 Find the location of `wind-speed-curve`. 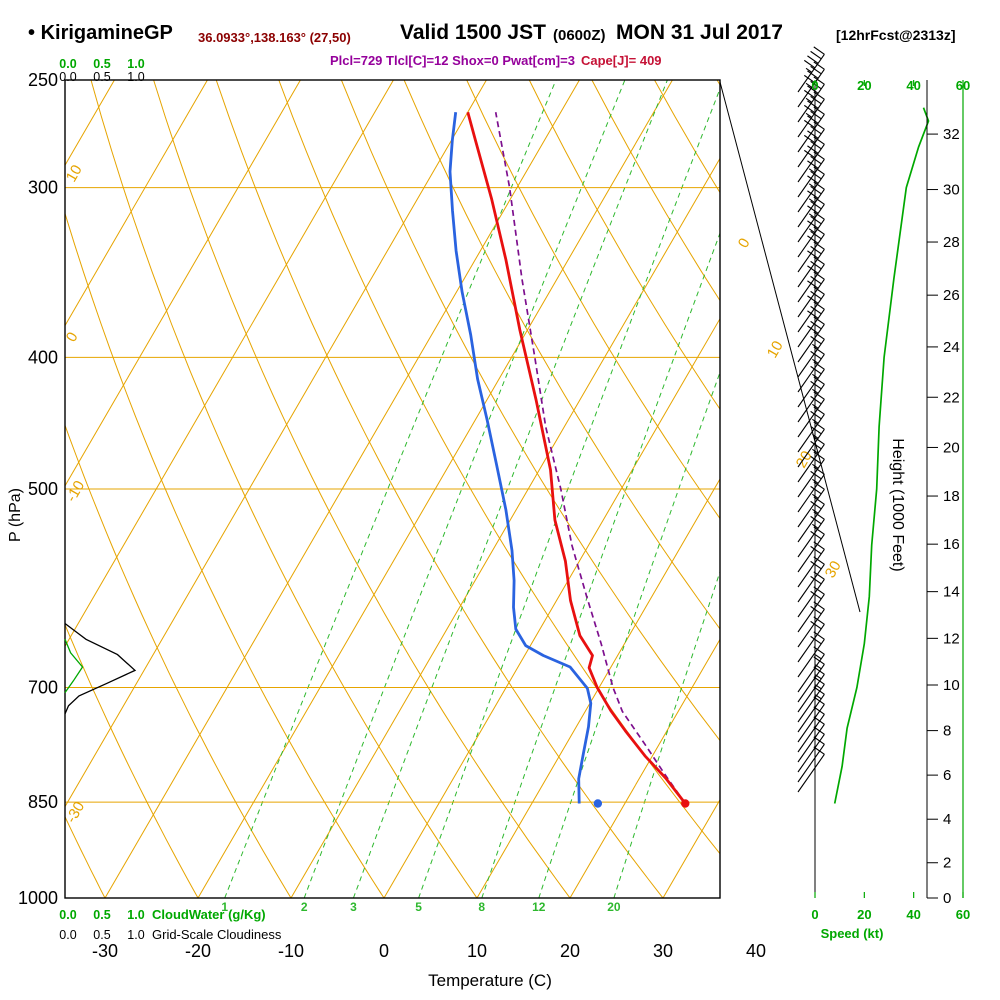

wind-speed-curve is located at coordinates (881, 455).